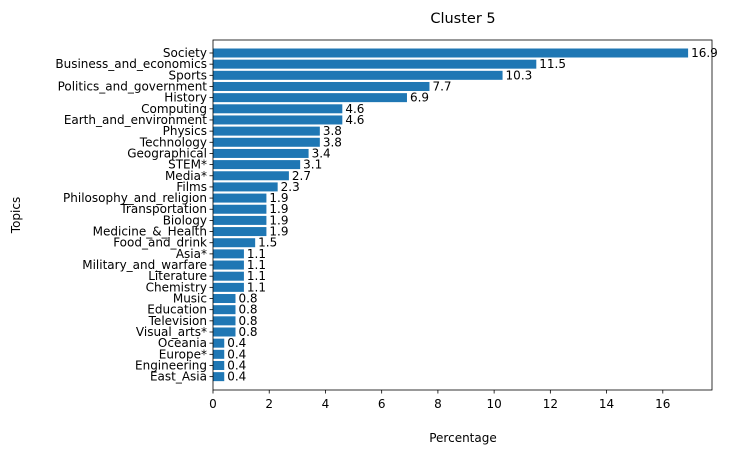 The width and height of the screenshot is (732, 455). I want to click on x-tick-label: 8, so click(438, 404).